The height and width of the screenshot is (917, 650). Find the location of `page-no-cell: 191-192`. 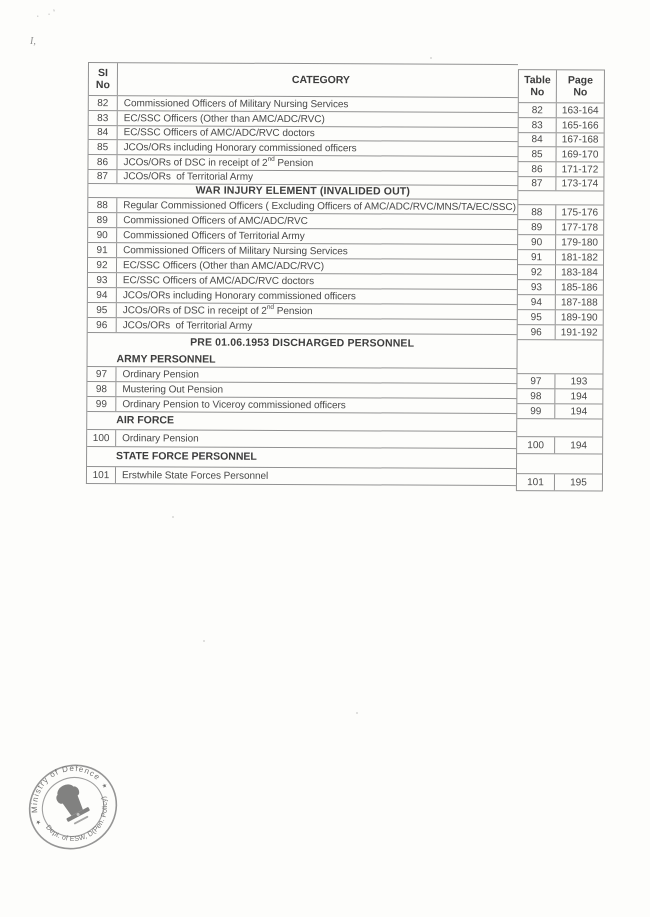

page-no-cell: 191-192 is located at coordinates (579, 332).